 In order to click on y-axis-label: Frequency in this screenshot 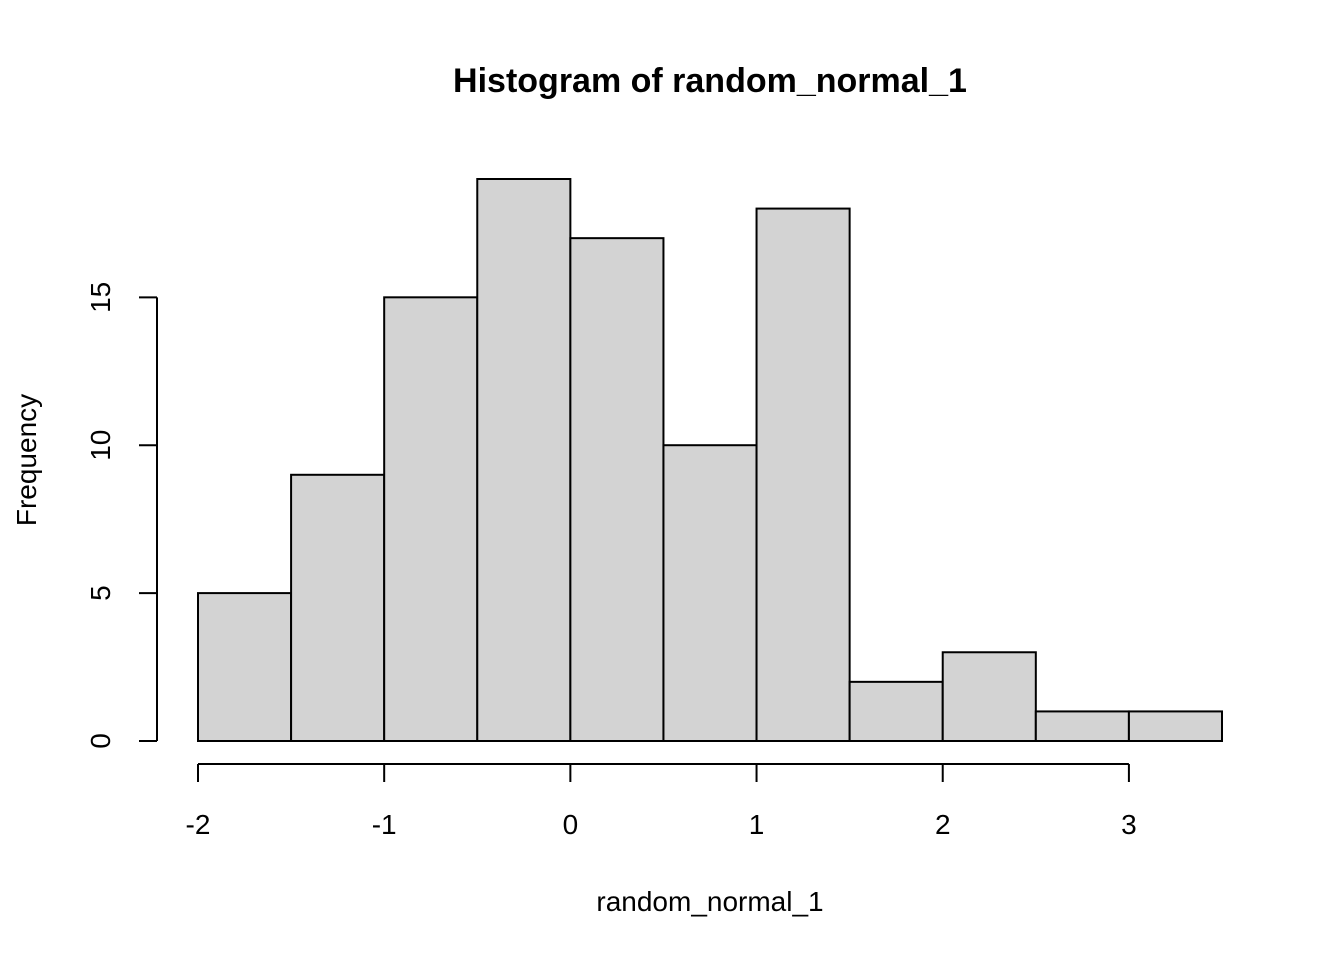, I will do `click(26, 460)`.